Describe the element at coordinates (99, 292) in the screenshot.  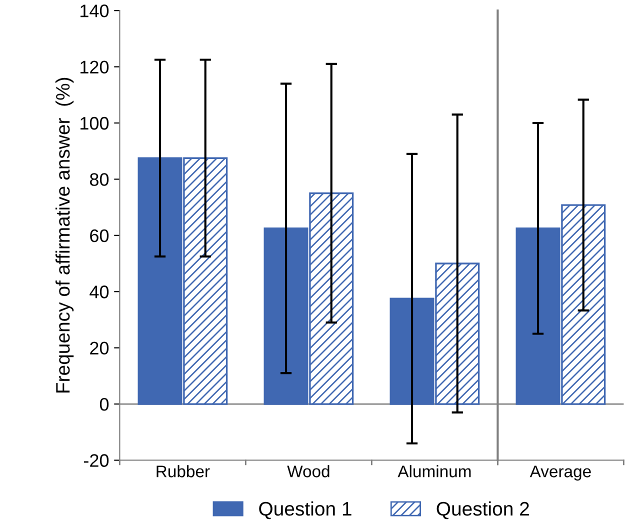
I see `y-tick-label: 40` at that location.